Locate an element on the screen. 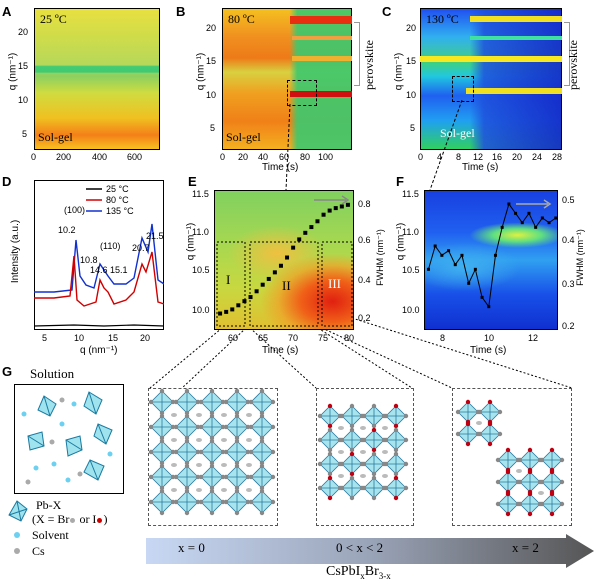 The image size is (600, 584). region-label: III is located at coordinates (334, 283).